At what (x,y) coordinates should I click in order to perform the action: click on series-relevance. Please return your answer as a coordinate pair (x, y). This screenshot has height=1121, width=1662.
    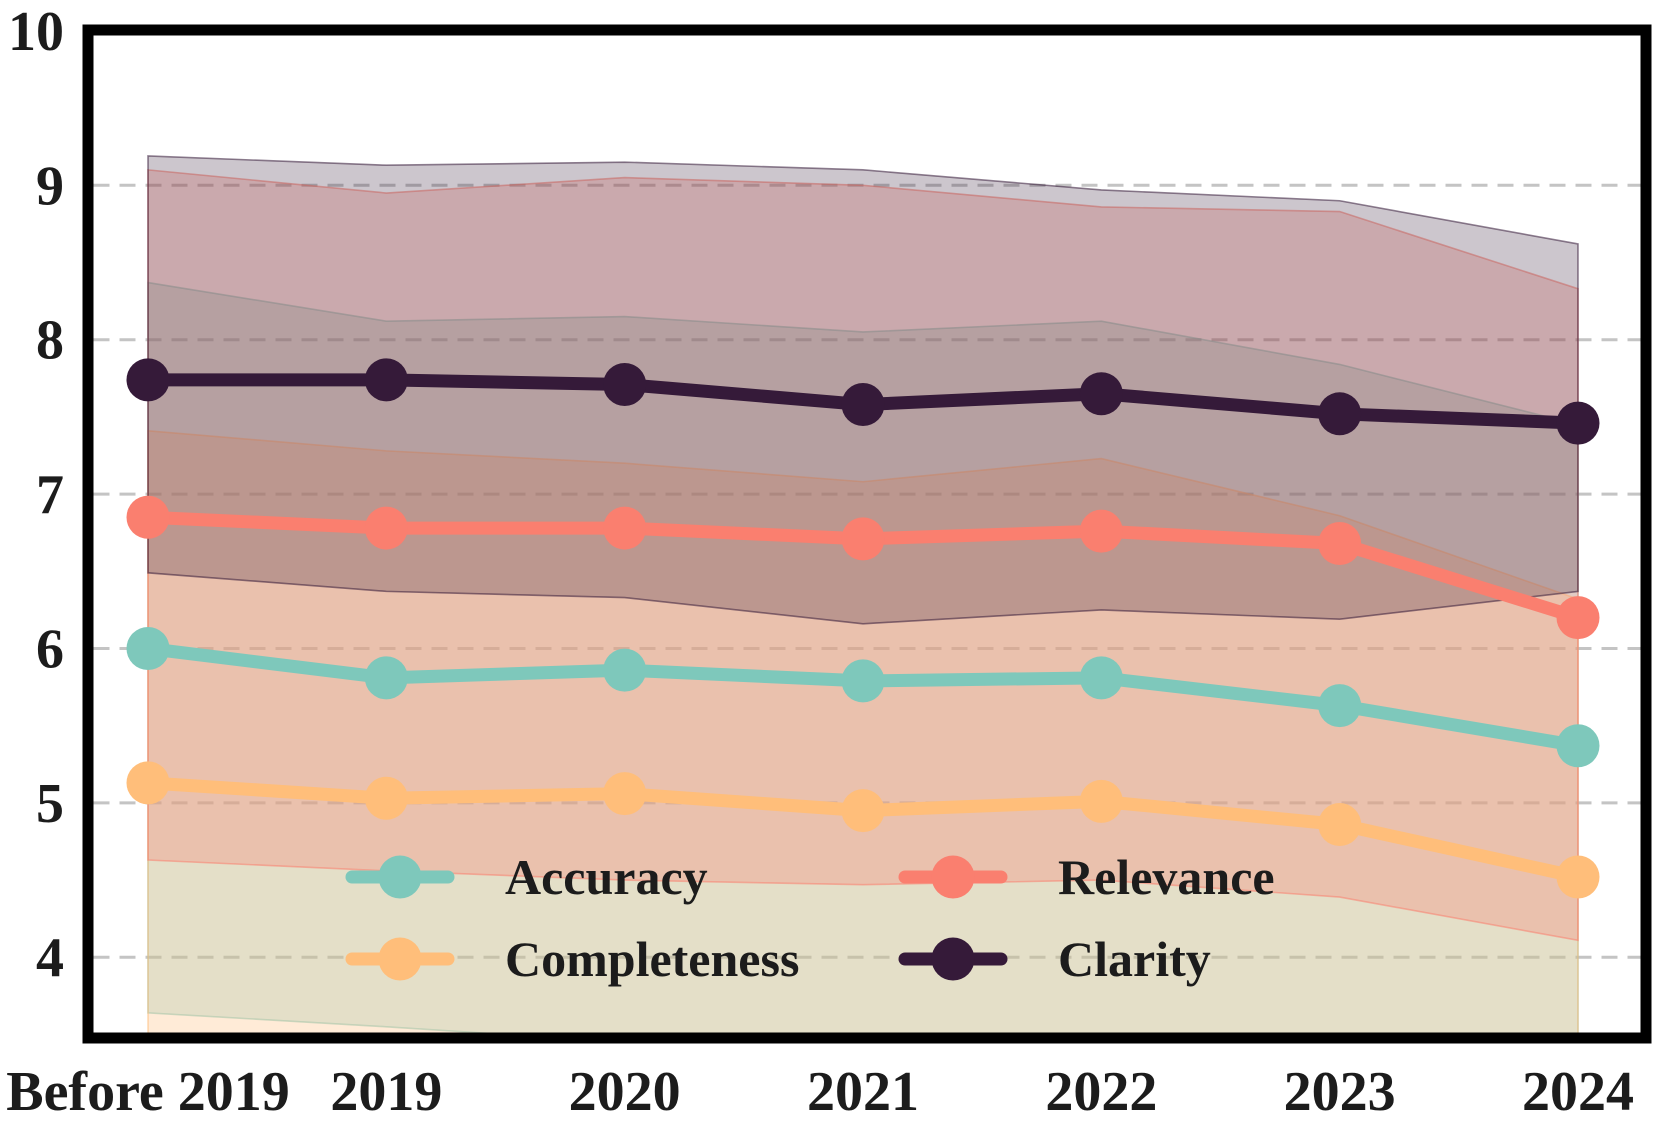
    Looking at the image, I should click on (863, 567).